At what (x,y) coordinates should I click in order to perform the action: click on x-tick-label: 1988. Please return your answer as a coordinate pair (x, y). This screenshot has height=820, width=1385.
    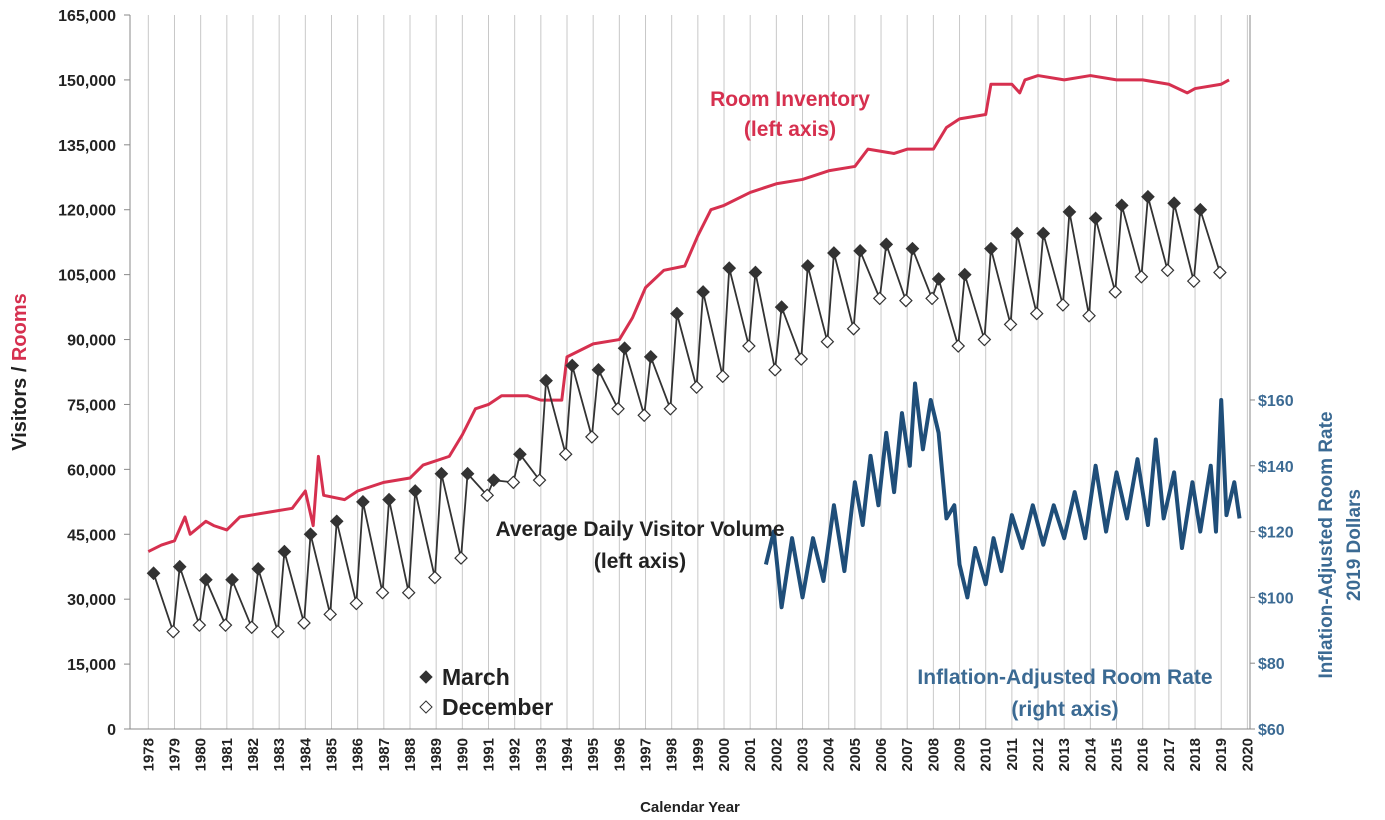
    Looking at the image, I should click on (410, 754).